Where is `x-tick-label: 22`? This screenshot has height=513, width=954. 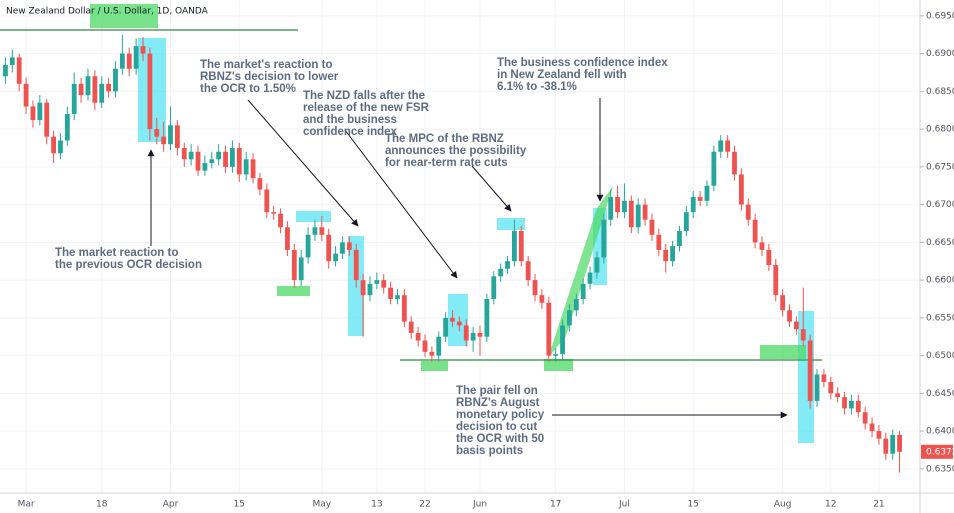 x-tick-label: 22 is located at coordinates (424, 505).